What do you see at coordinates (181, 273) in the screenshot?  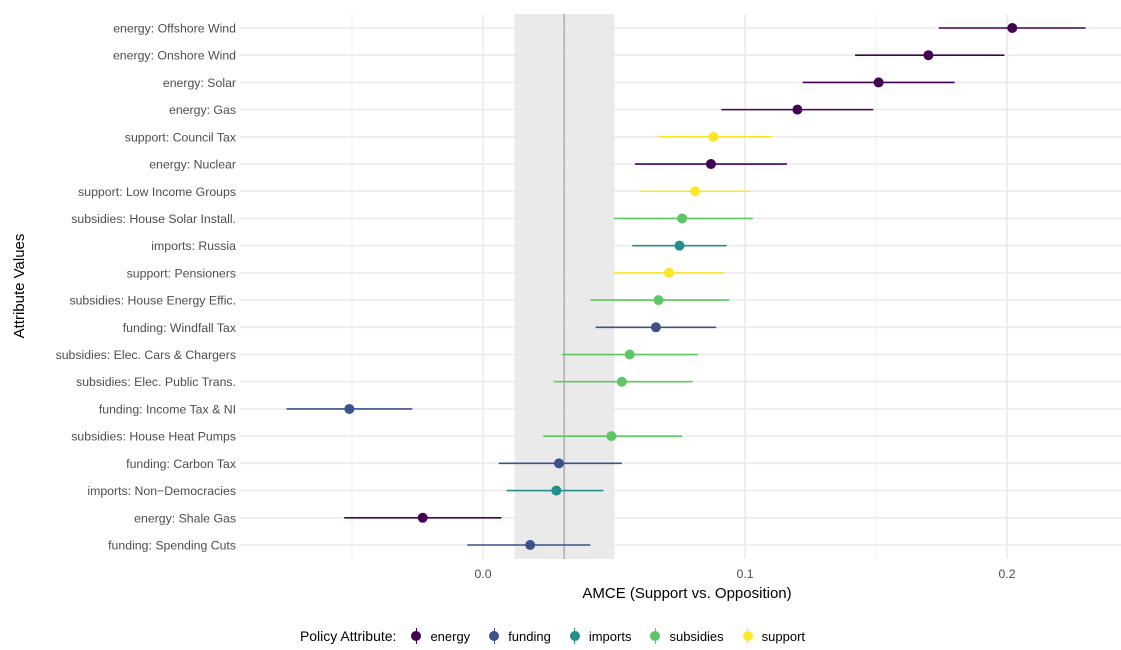 I see `y-tick-label: support: Pensioners` at bounding box center [181, 273].